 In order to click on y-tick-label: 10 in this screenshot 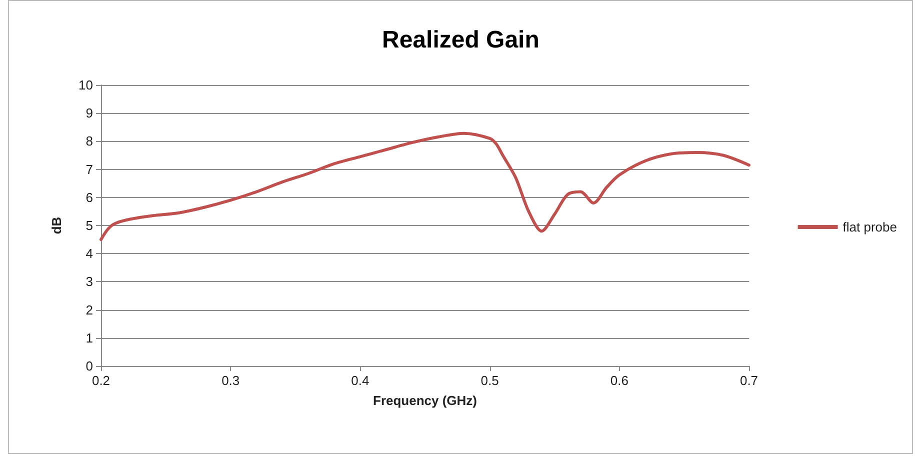, I will do `click(85, 85)`.